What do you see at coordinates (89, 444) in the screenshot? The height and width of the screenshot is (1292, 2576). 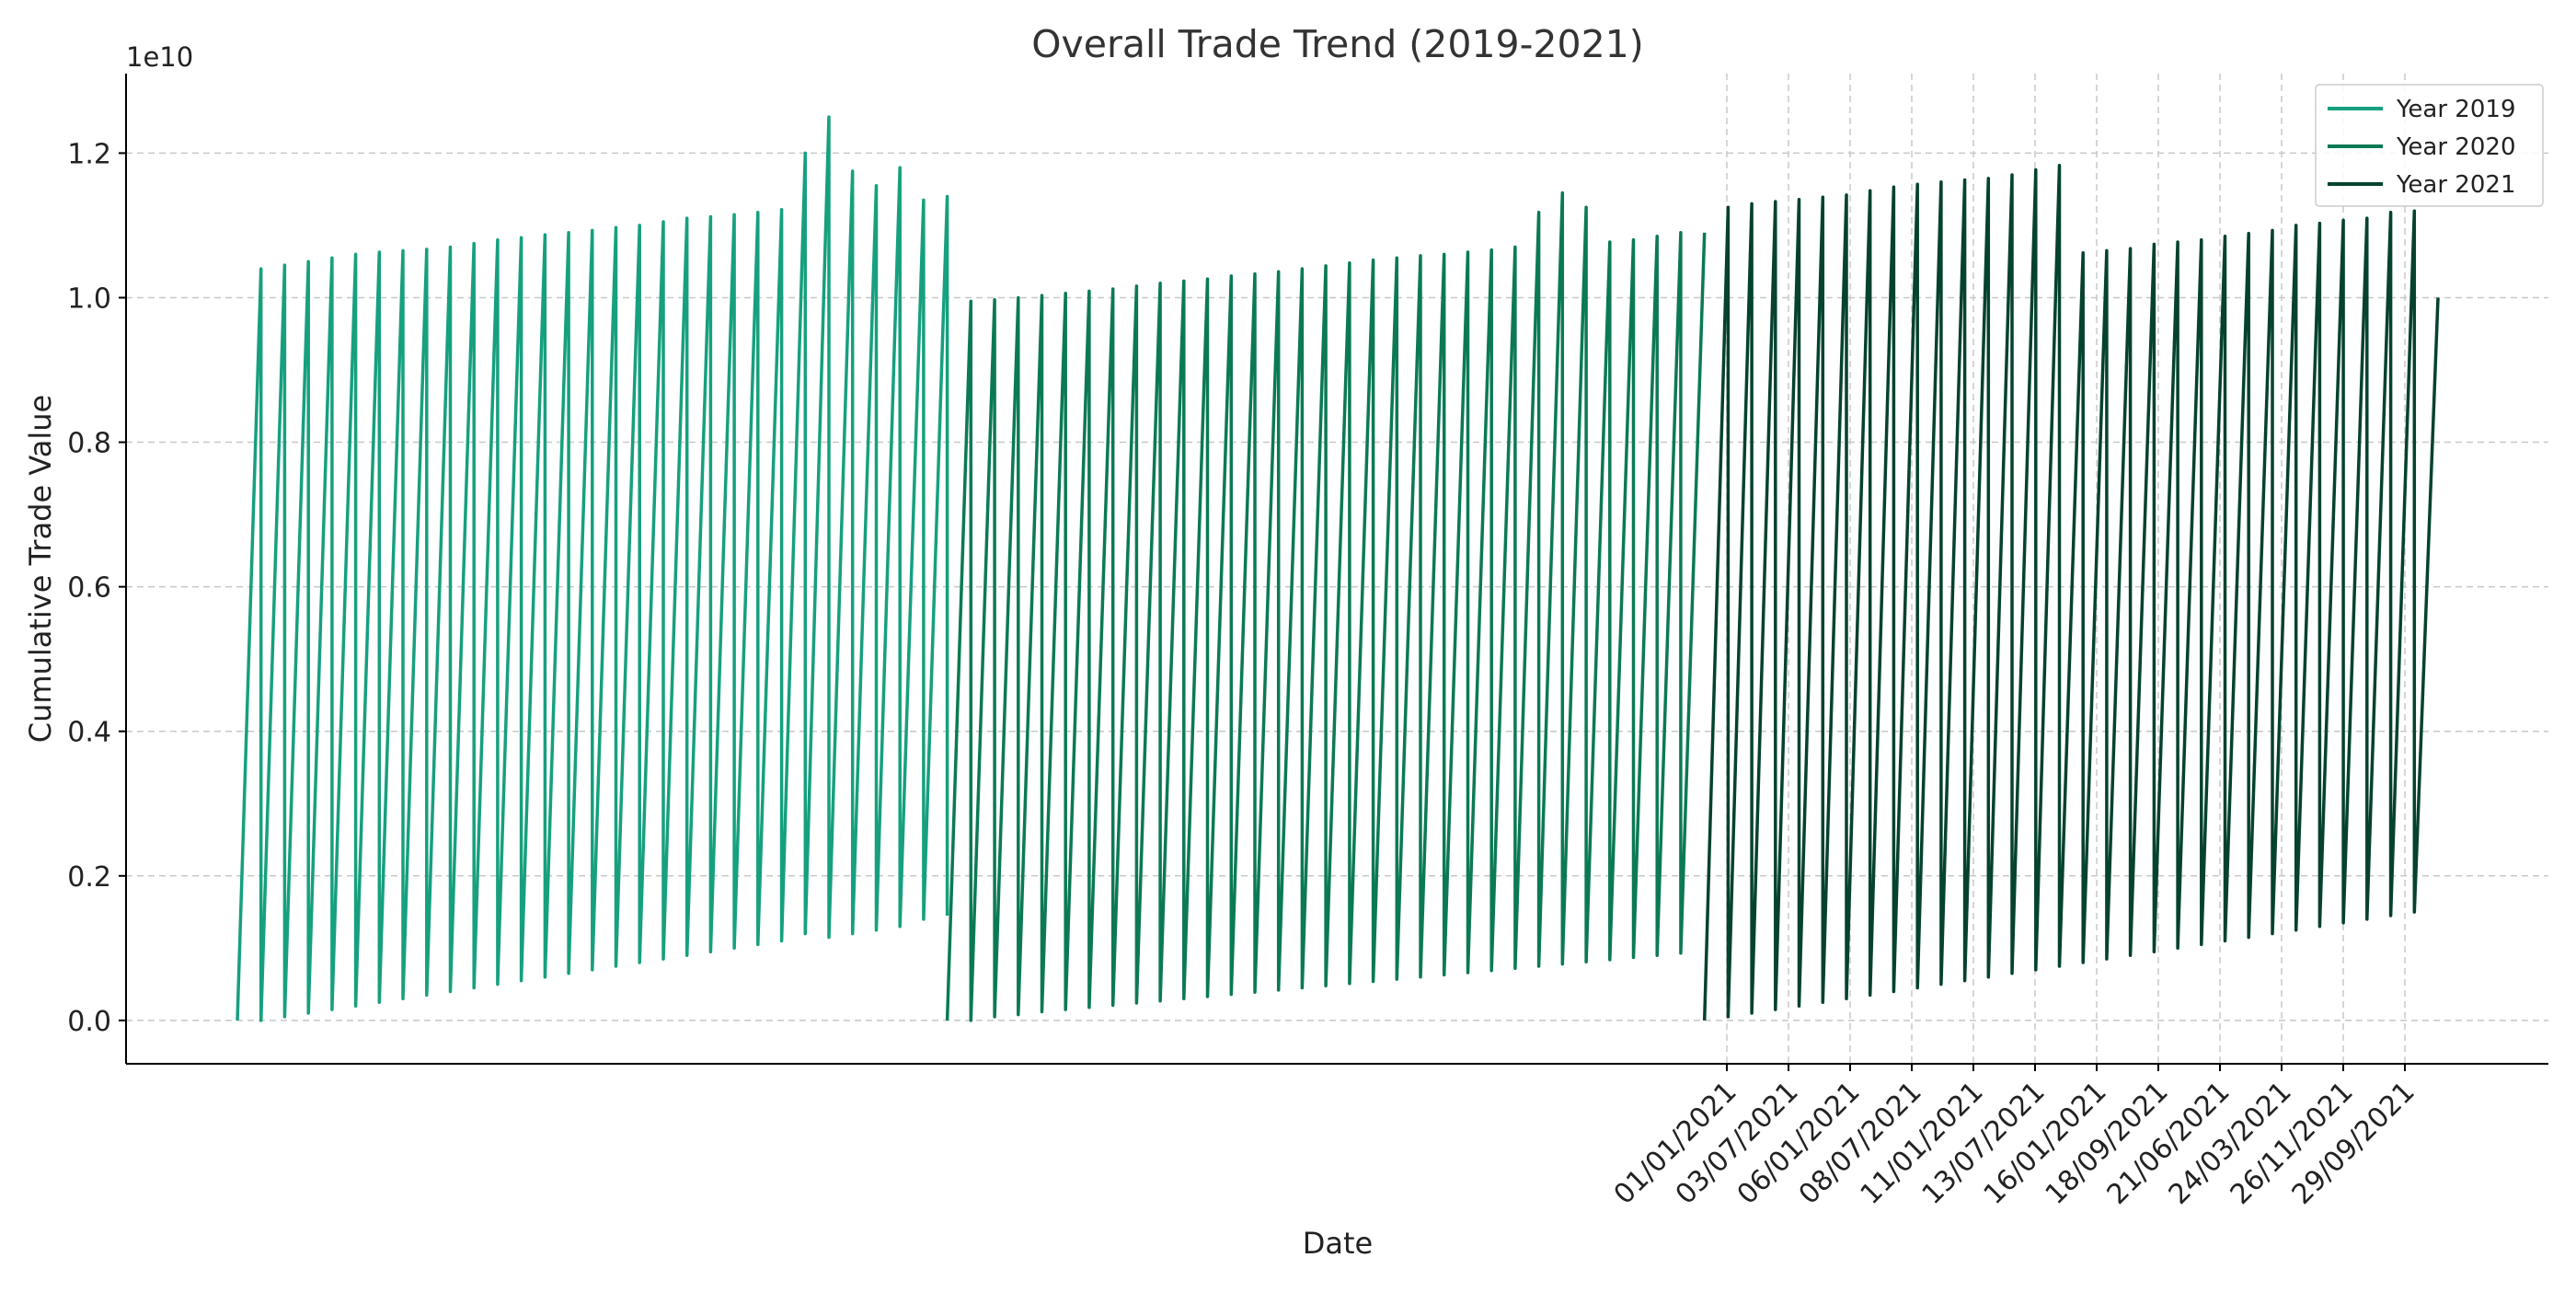 I see `y-tick-label: 0.8` at bounding box center [89, 444].